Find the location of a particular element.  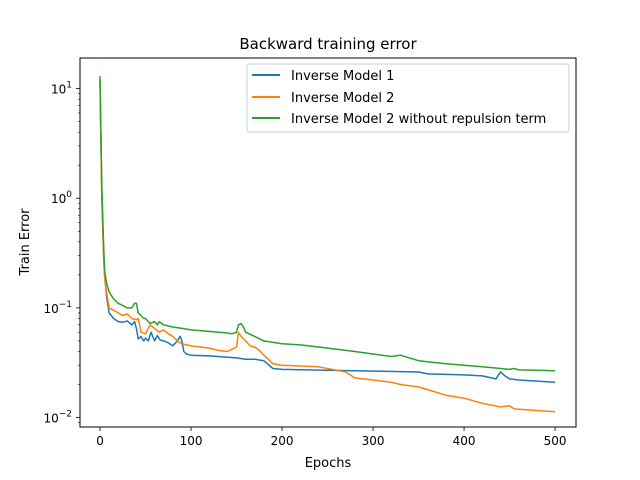

chart-title: Backward training error is located at coordinates (328, 44).